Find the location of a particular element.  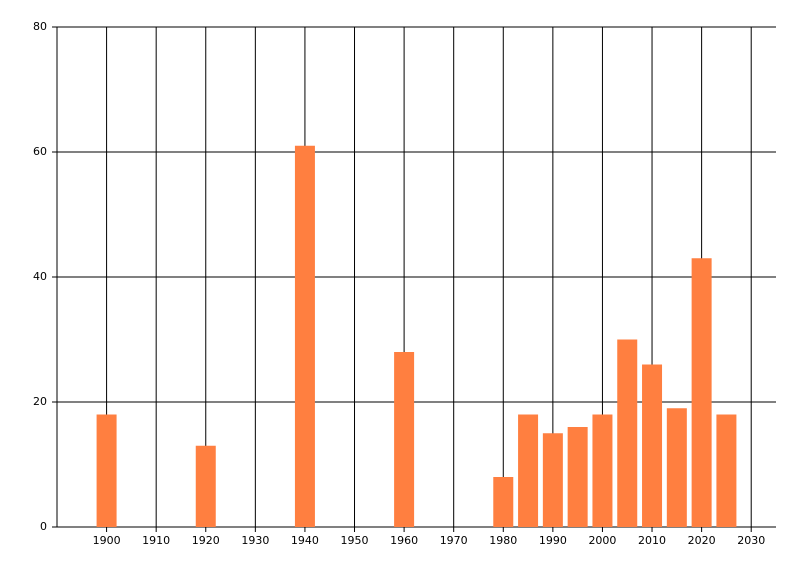

y-tick-label: 80 is located at coordinates (40, 26).